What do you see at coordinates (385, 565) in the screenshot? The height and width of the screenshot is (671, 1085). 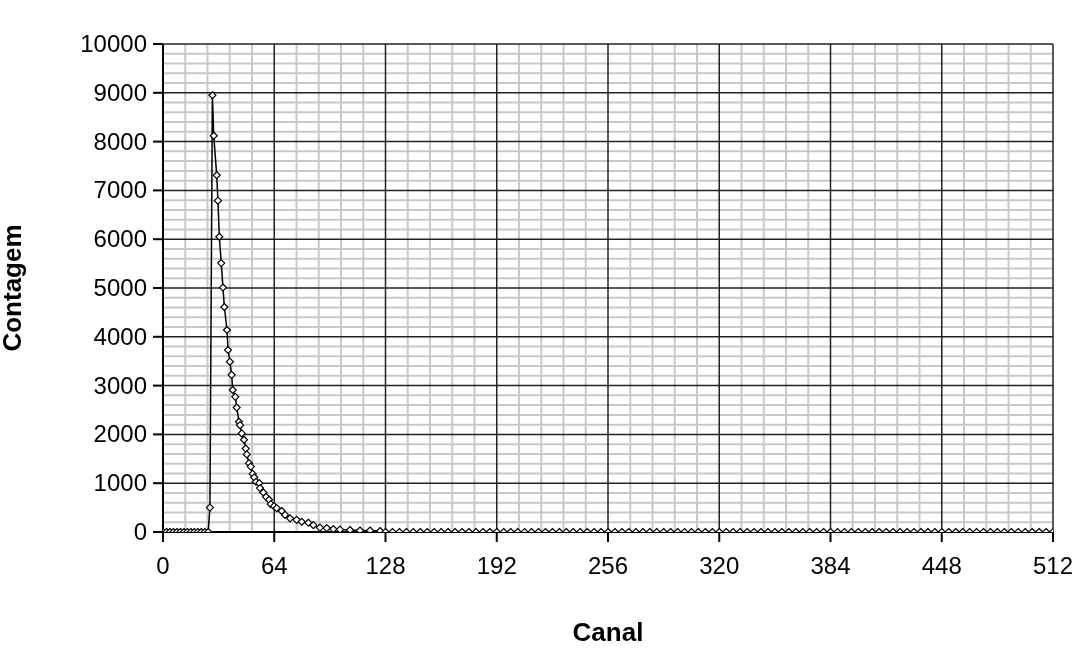 I see `x-tick-label: 128` at bounding box center [385, 565].